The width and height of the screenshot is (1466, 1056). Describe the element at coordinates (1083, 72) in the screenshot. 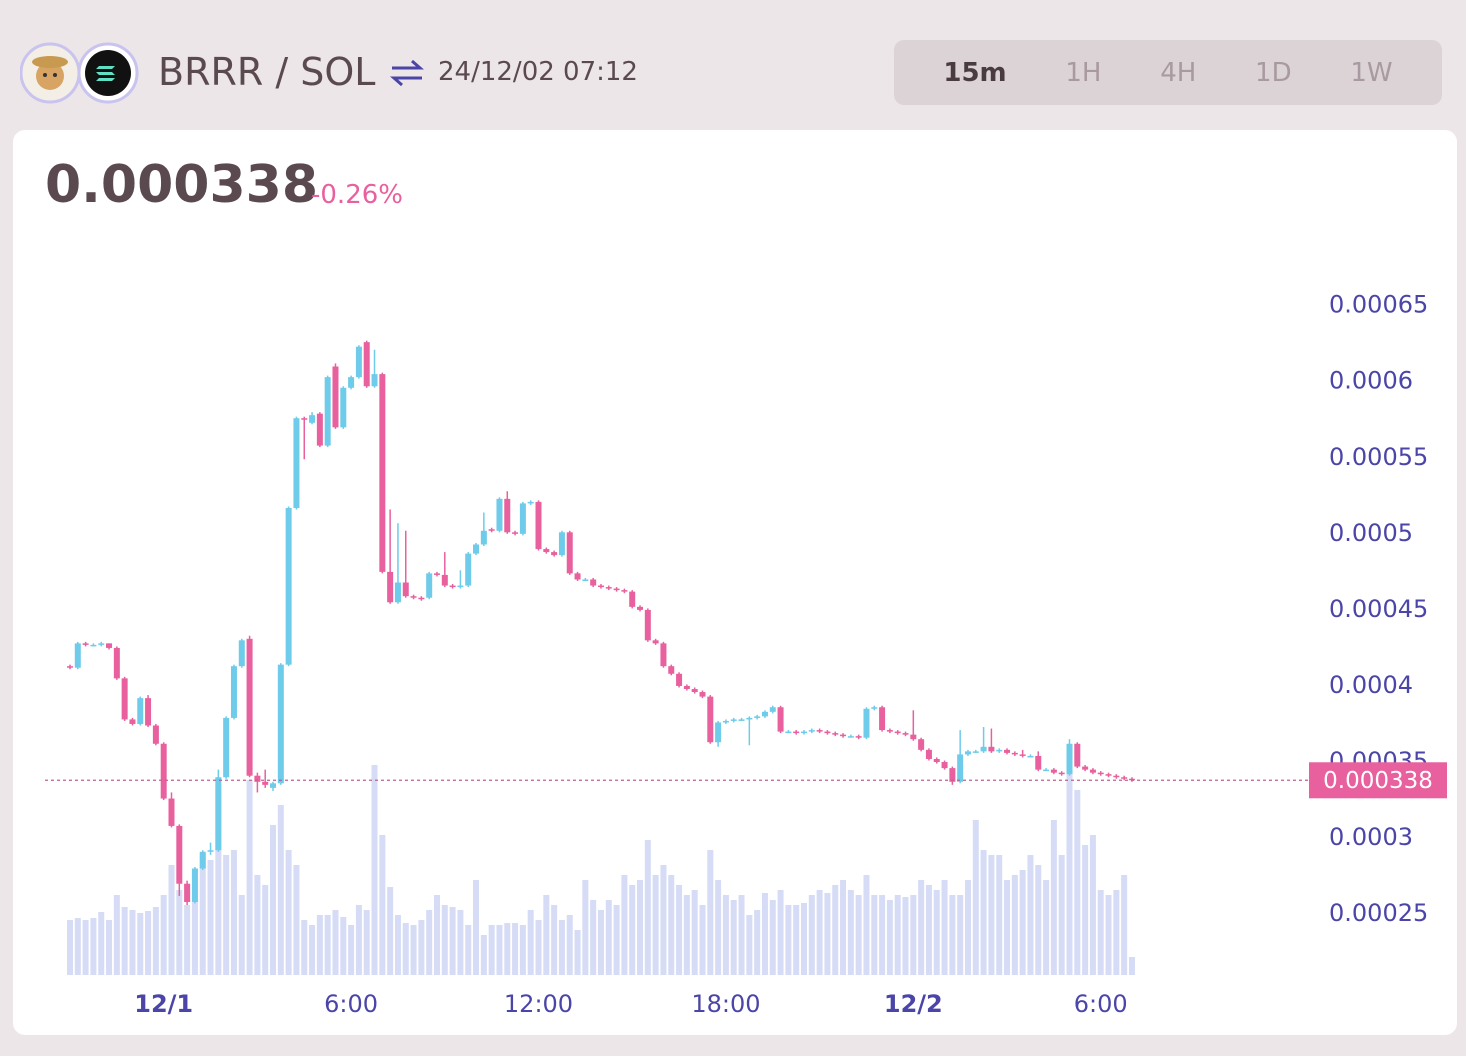

I see `timeframe-button: 1H` at that location.